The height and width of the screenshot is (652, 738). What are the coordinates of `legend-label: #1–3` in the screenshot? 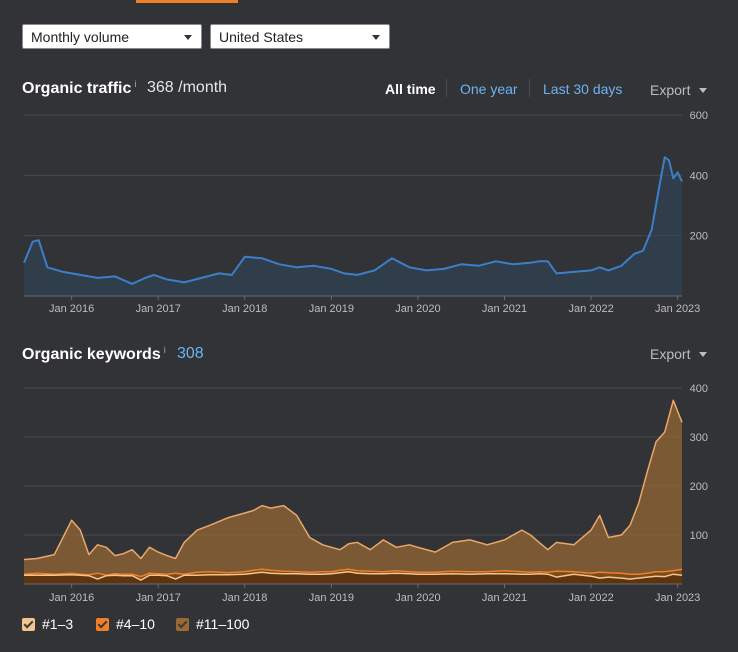 It's located at (58, 624).